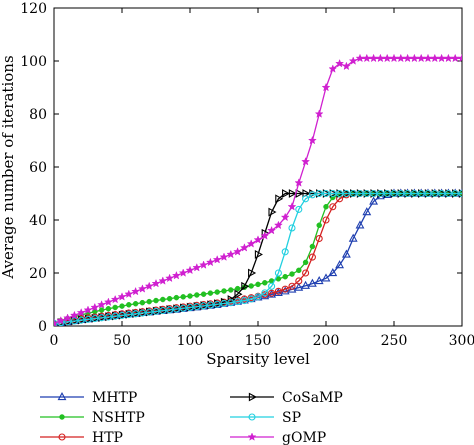 This screenshot has width=474, height=445. What do you see at coordinates (312, 398) in the screenshot?
I see `legend-label-cosamp: CoSaMP` at bounding box center [312, 398].